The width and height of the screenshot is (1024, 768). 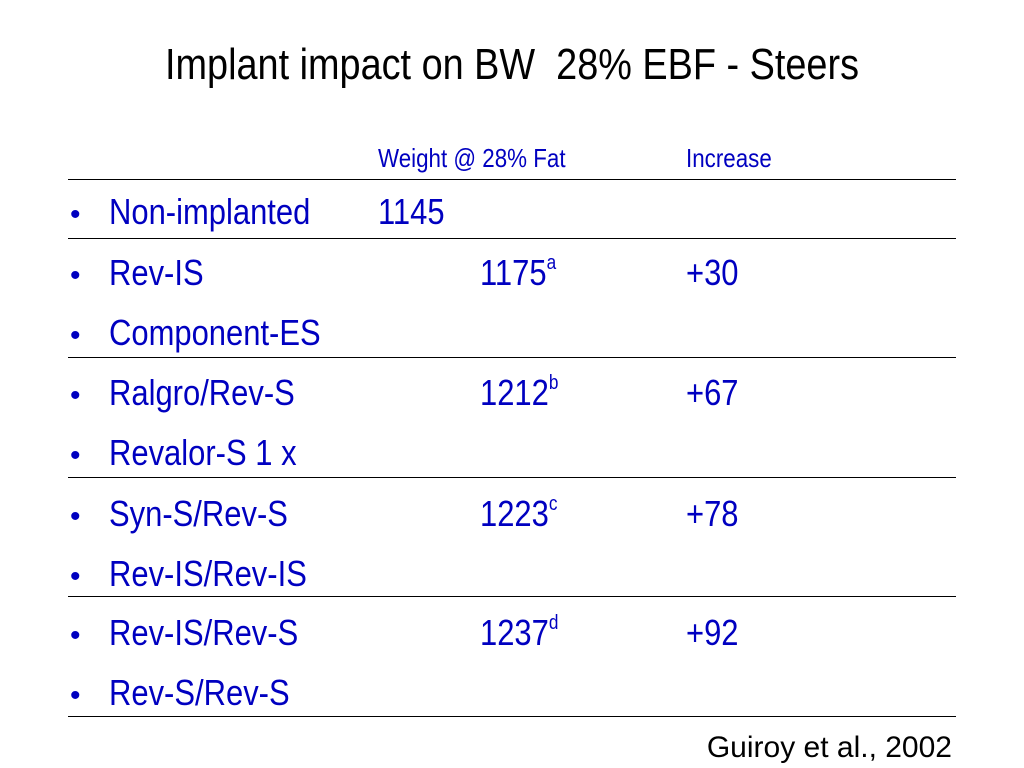 I want to click on row-increase: +30, so click(x=712, y=272).